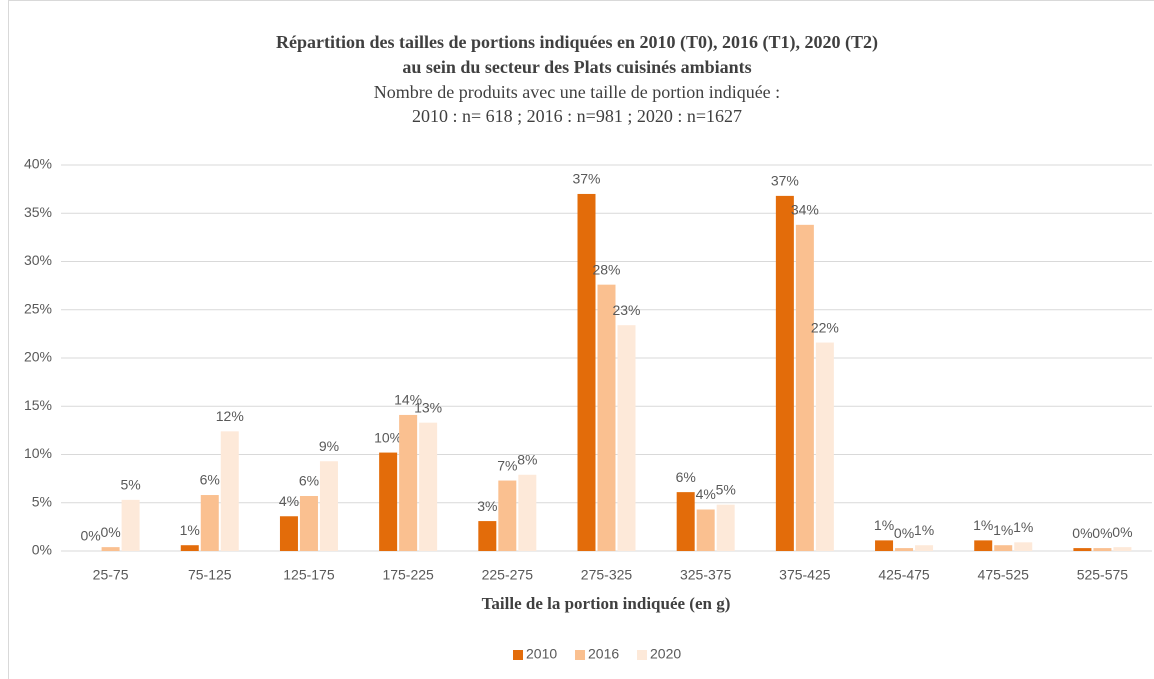 The image size is (1154, 679). What do you see at coordinates (428, 407) in the screenshot?
I see `data-label: 13%` at bounding box center [428, 407].